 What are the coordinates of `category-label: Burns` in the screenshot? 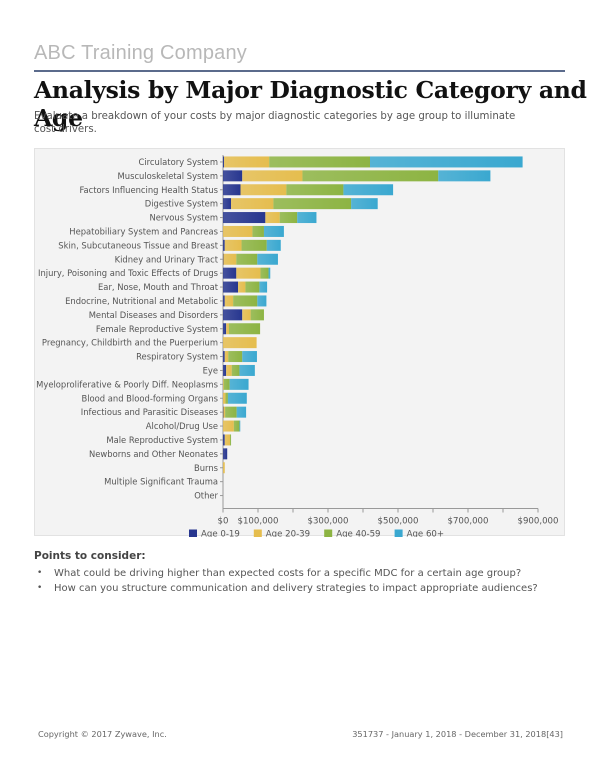 It's located at (206, 468).